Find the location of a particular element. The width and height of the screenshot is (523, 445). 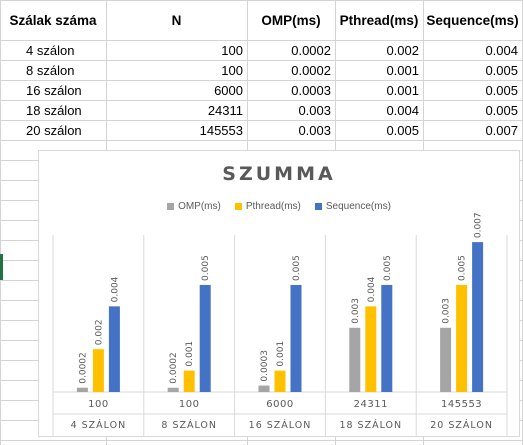

category-label: 18 SZÁLON is located at coordinates (370, 425).